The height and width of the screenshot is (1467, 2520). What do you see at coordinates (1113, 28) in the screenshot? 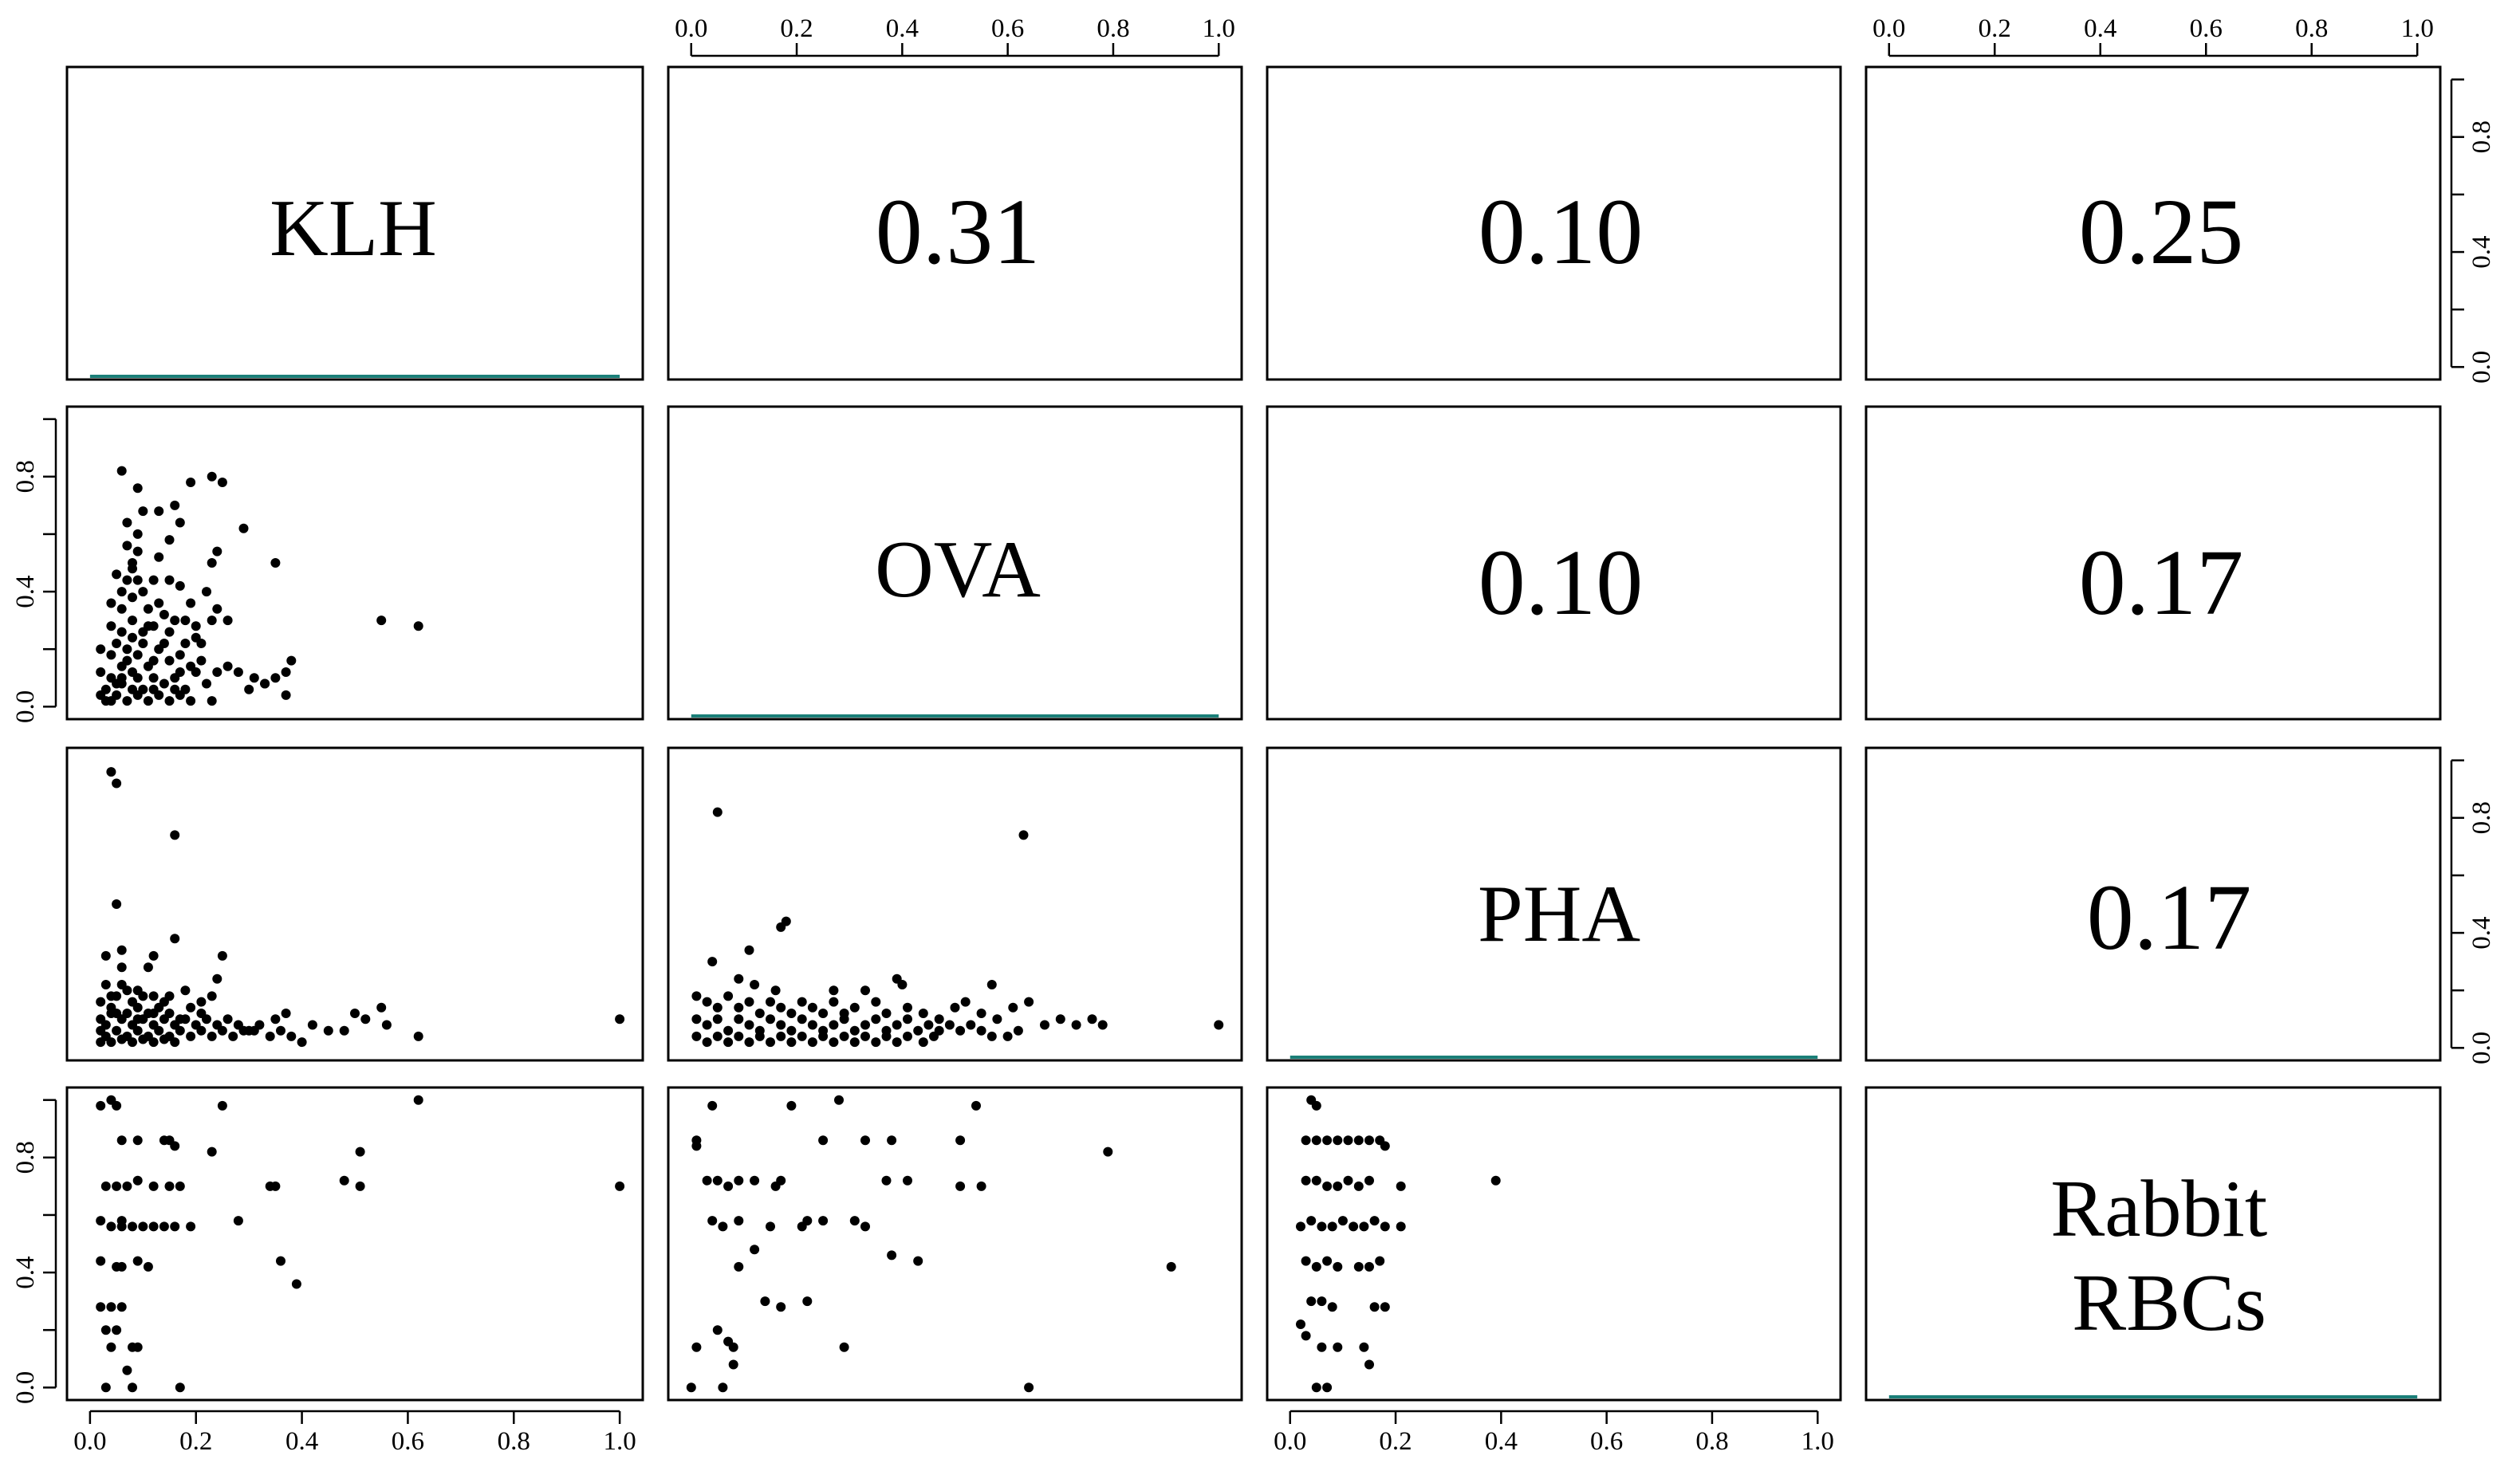
I see `x-tick-label: 0.8` at bounding box center [1113, 28].